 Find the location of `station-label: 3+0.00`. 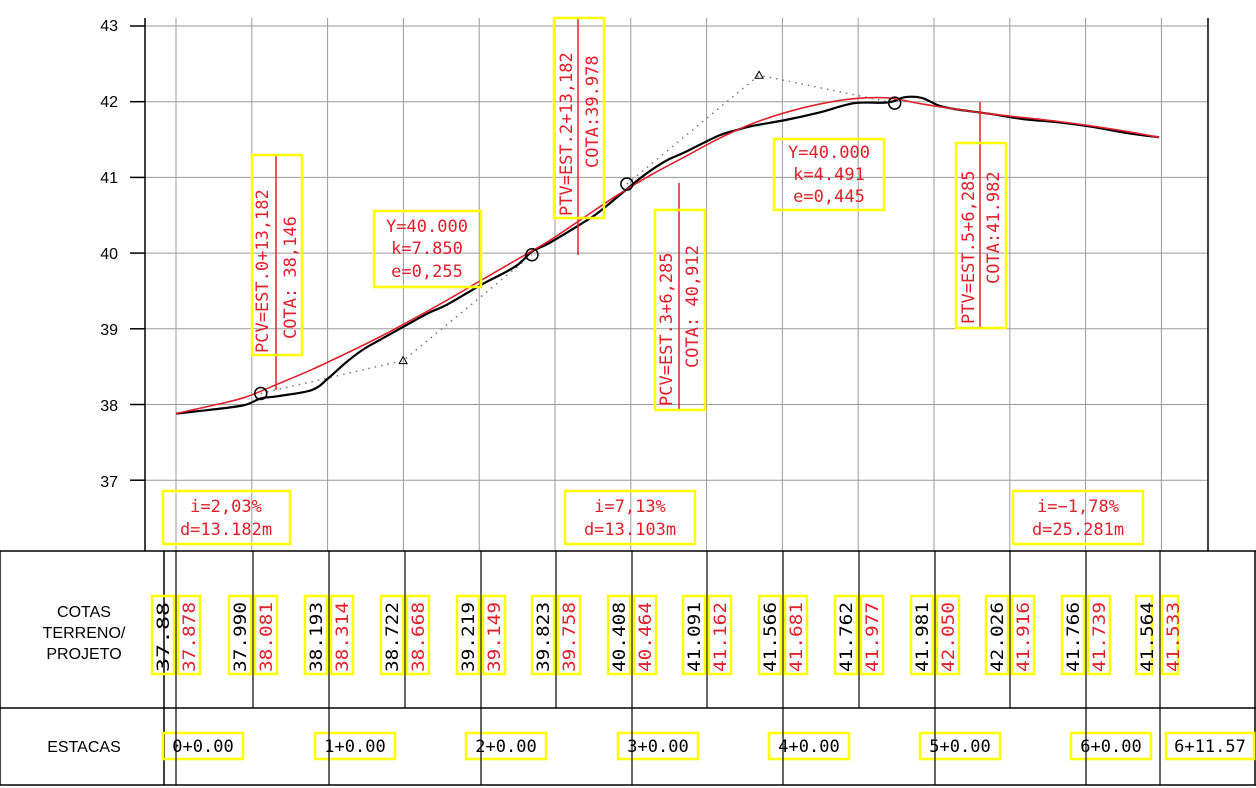

station-label: 3+0.00 is located at coordinates (657, 747).